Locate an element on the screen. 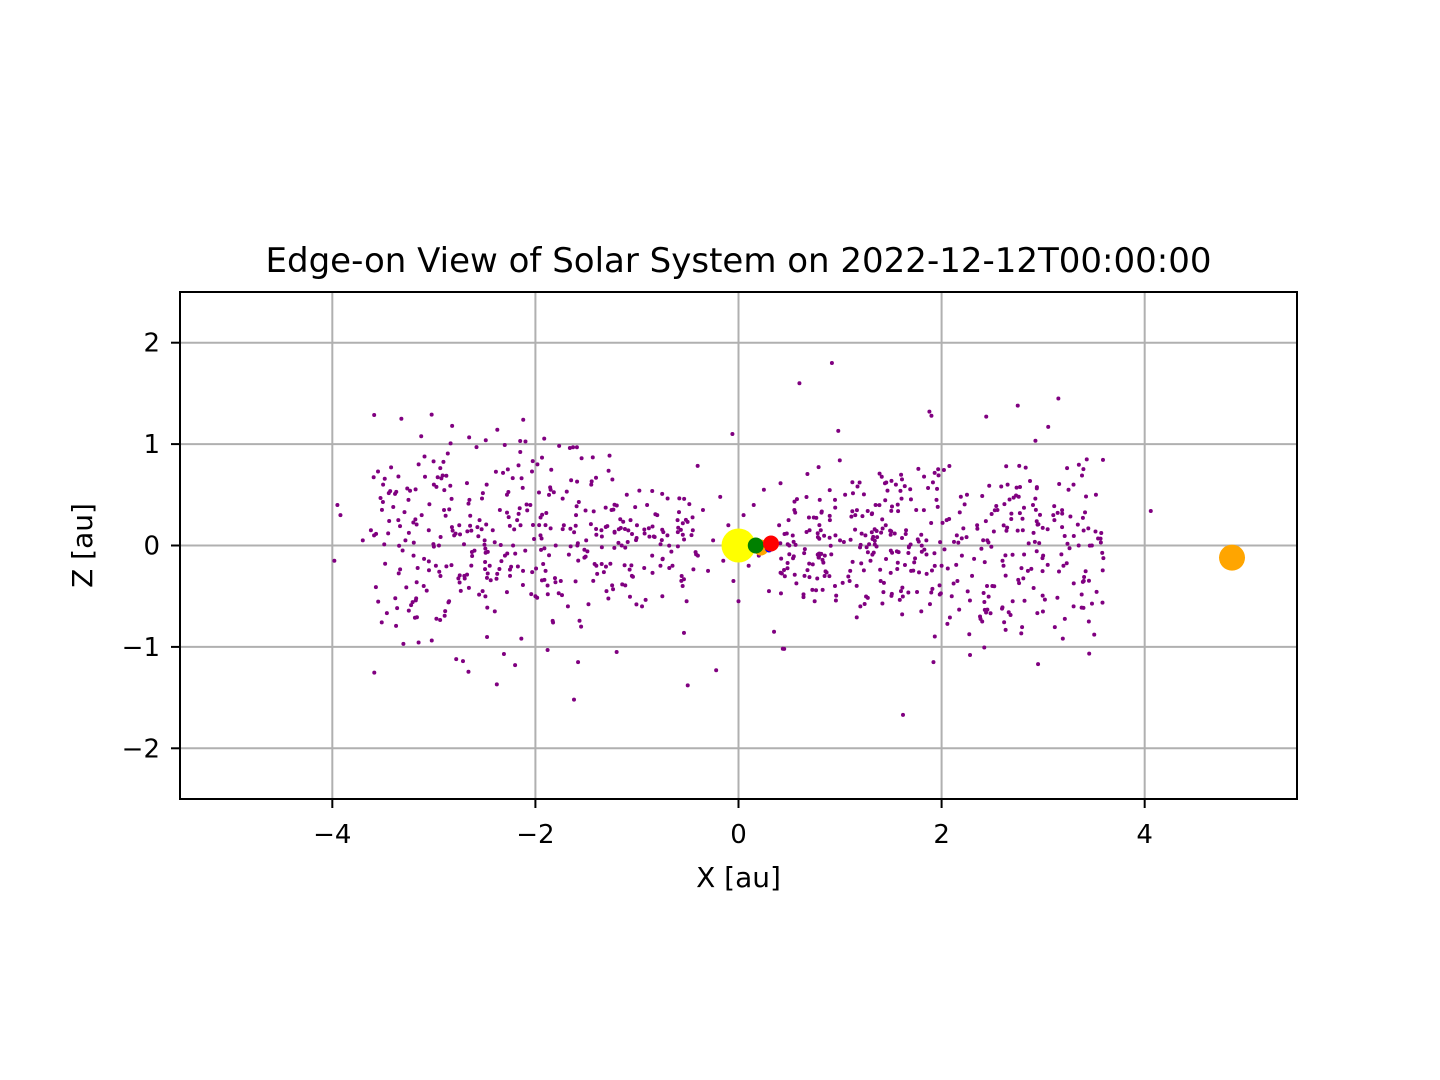 Image resolution: width=1440 pixels, height=1080 pixels. y-tick-label: 0 is located at coordinates (151, 547).